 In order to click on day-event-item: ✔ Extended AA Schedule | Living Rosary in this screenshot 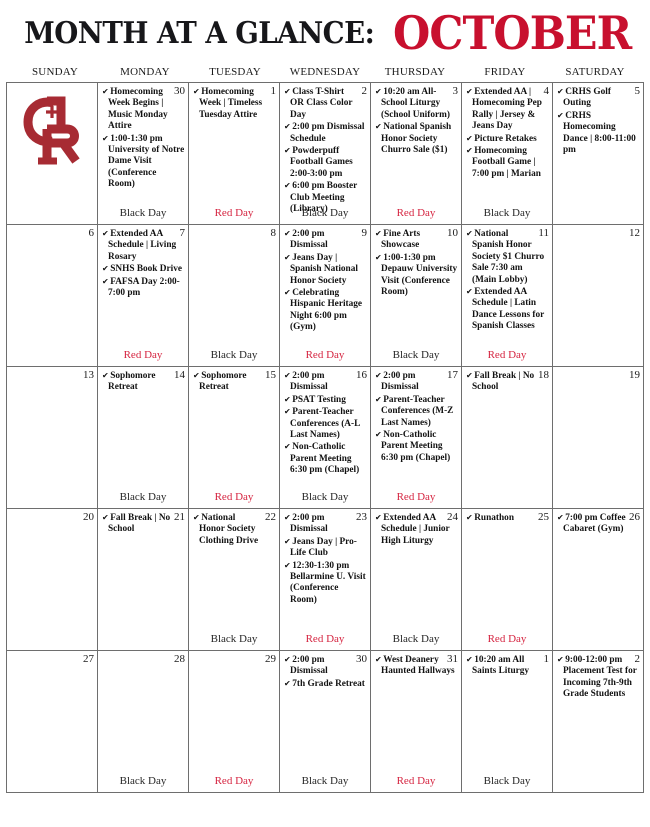, I will do `click(139, 245)`.